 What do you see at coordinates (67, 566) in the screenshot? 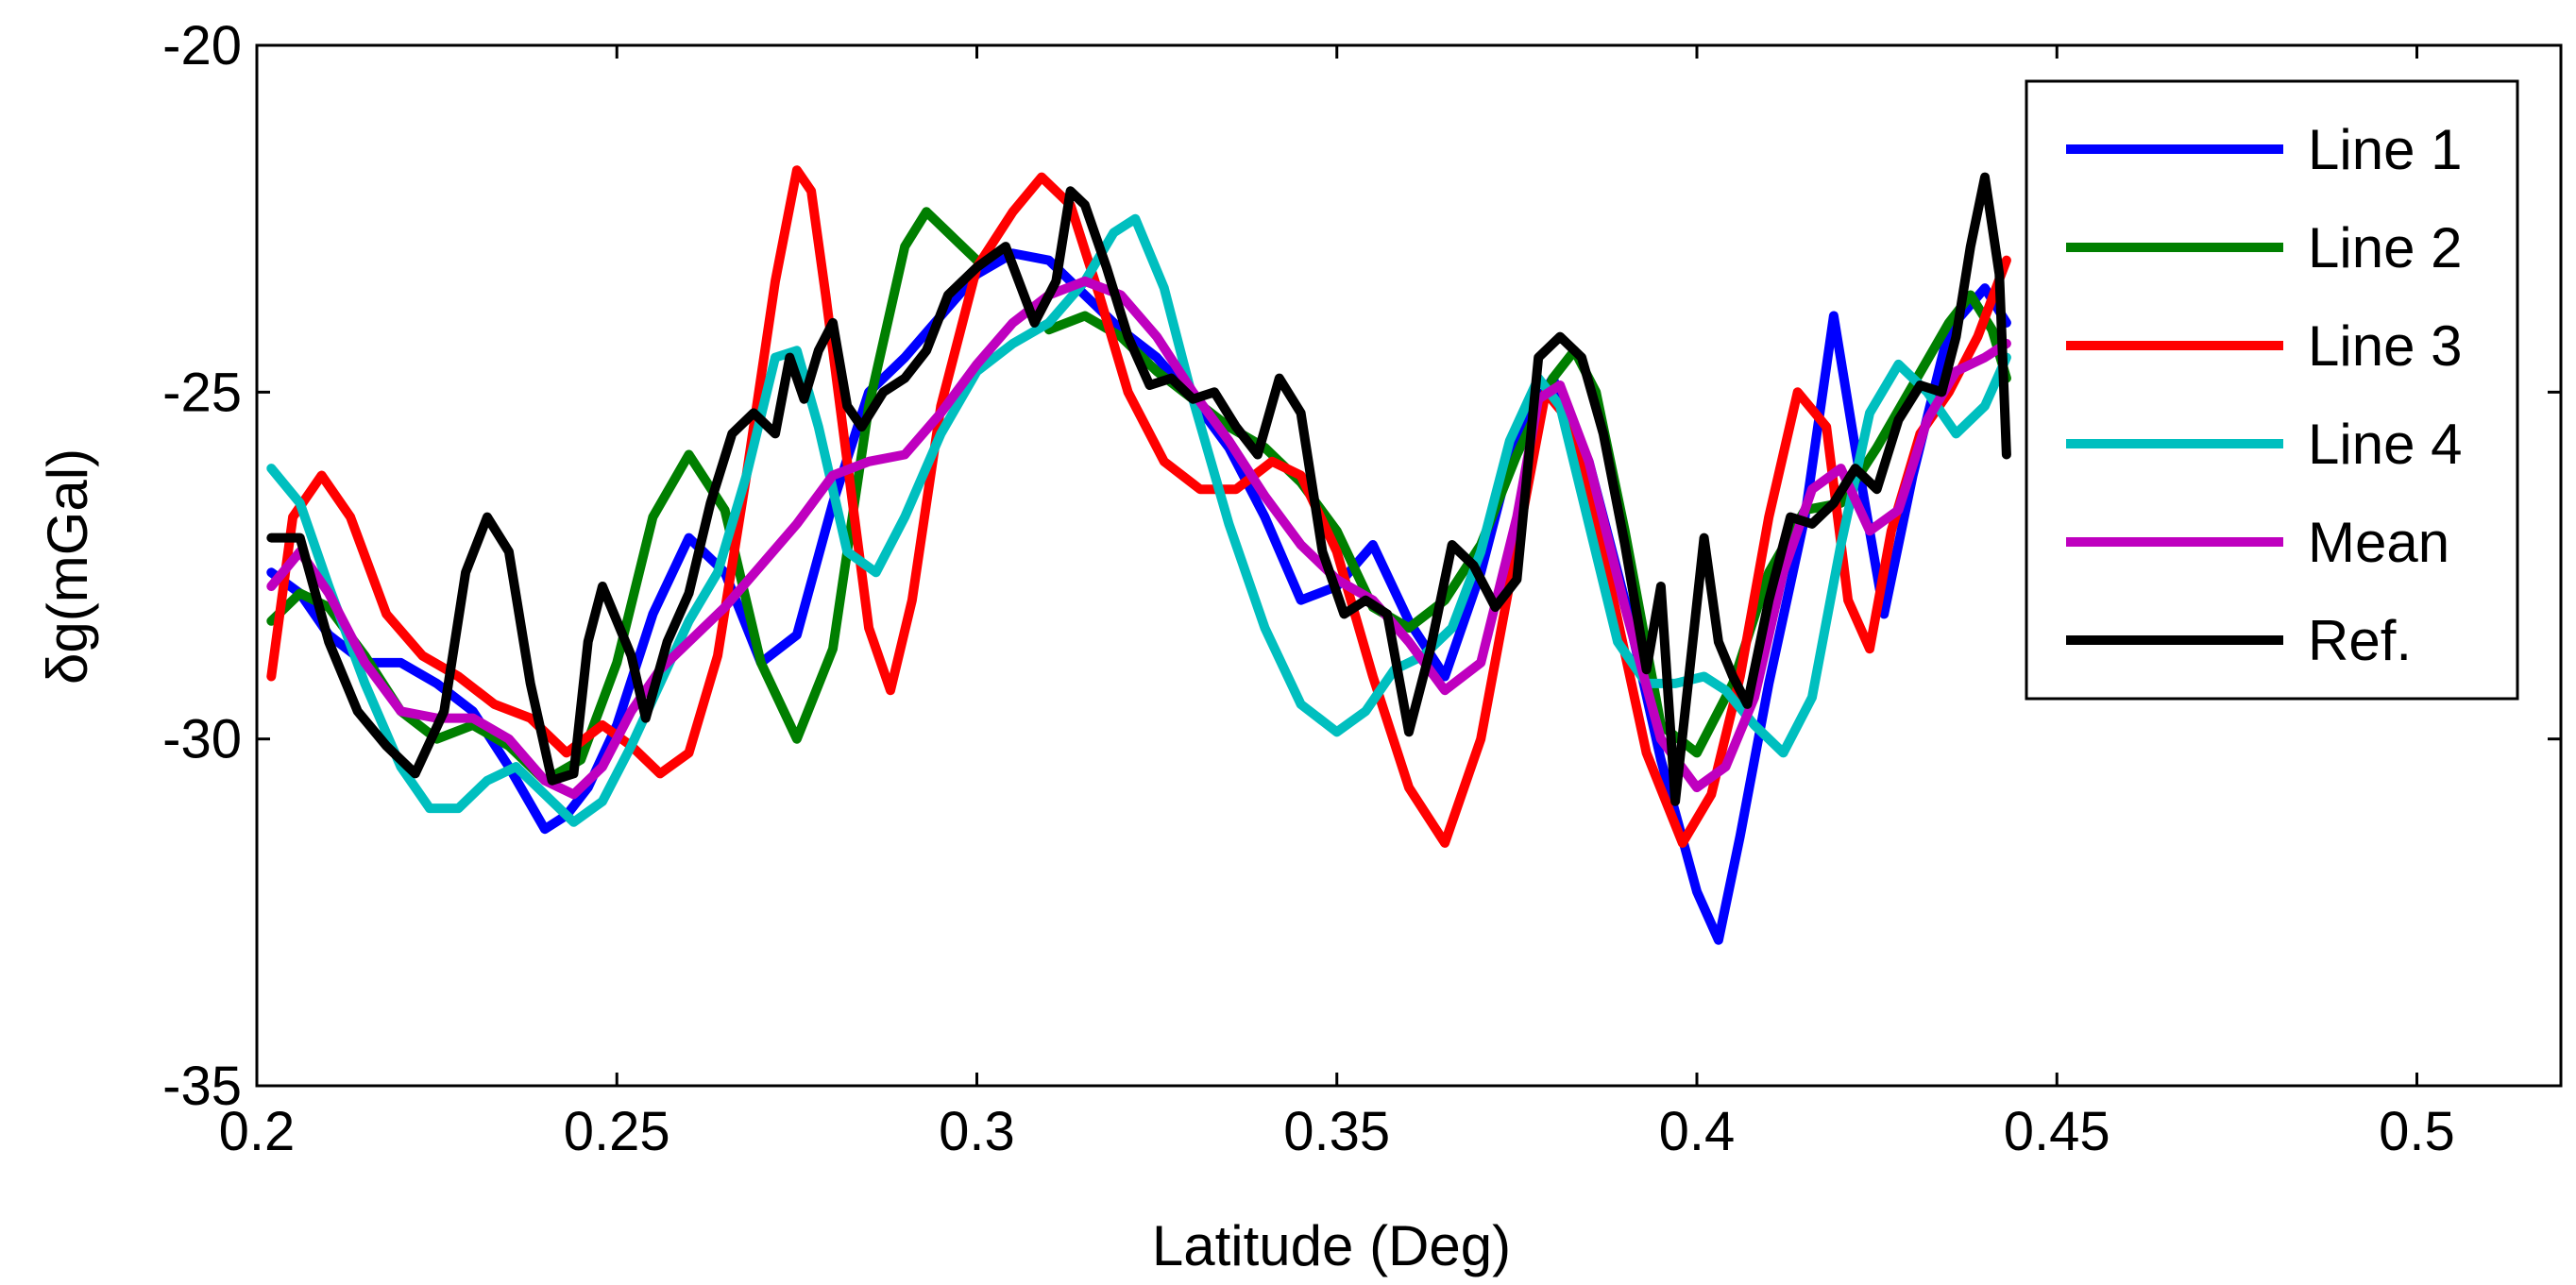
I see `y-axis-title: δg(mGal)` at bounding box center [67, 566].